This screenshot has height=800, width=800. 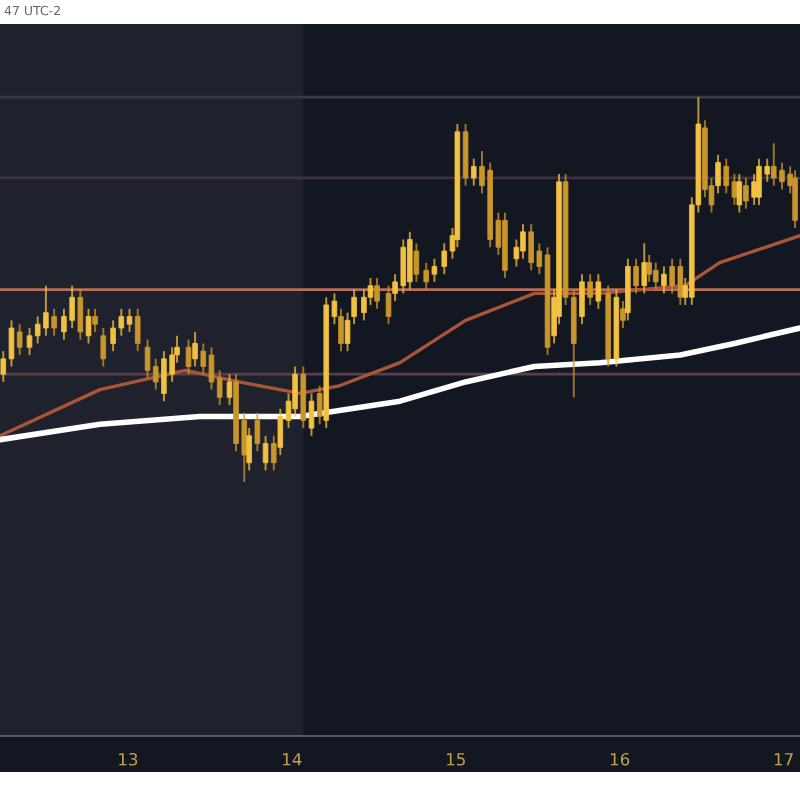 What do you see at coordinates (292, 759) in the screenshot?
I see `x-tick-label: 14` at bounding box center [292, 759].